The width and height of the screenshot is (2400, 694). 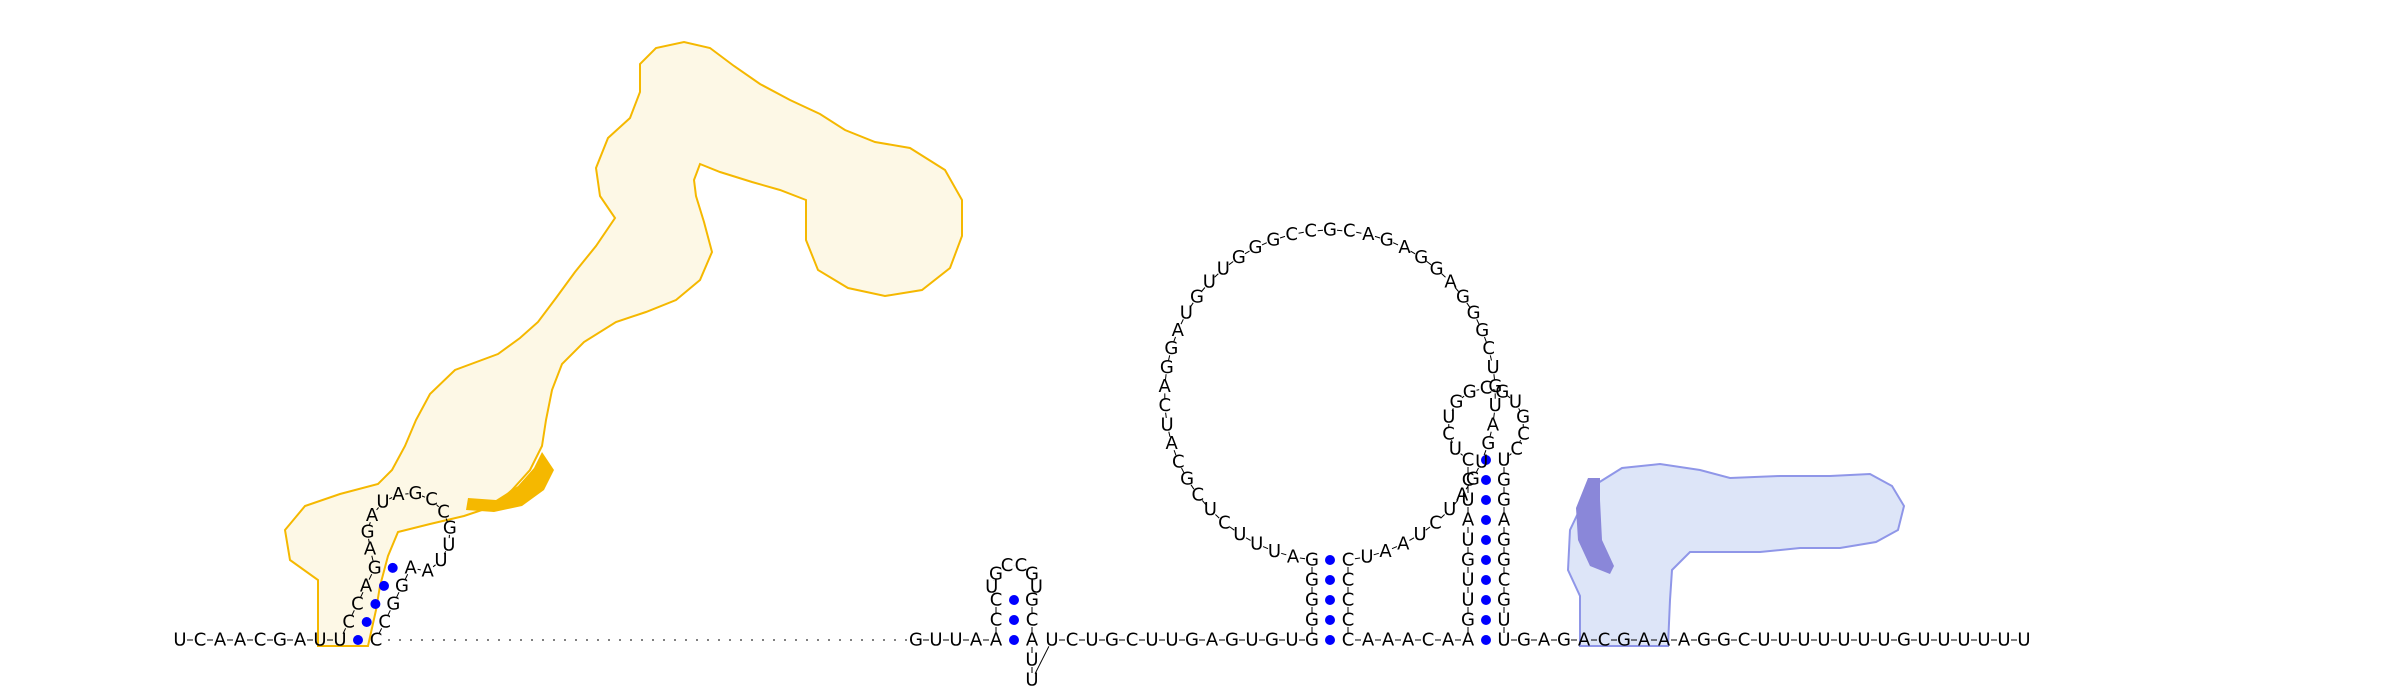 What do you see at coordinates (1272, 640) in the screenshot?
I see `nucleotide-mid1-12: G` at bounding box center [1272, 640].